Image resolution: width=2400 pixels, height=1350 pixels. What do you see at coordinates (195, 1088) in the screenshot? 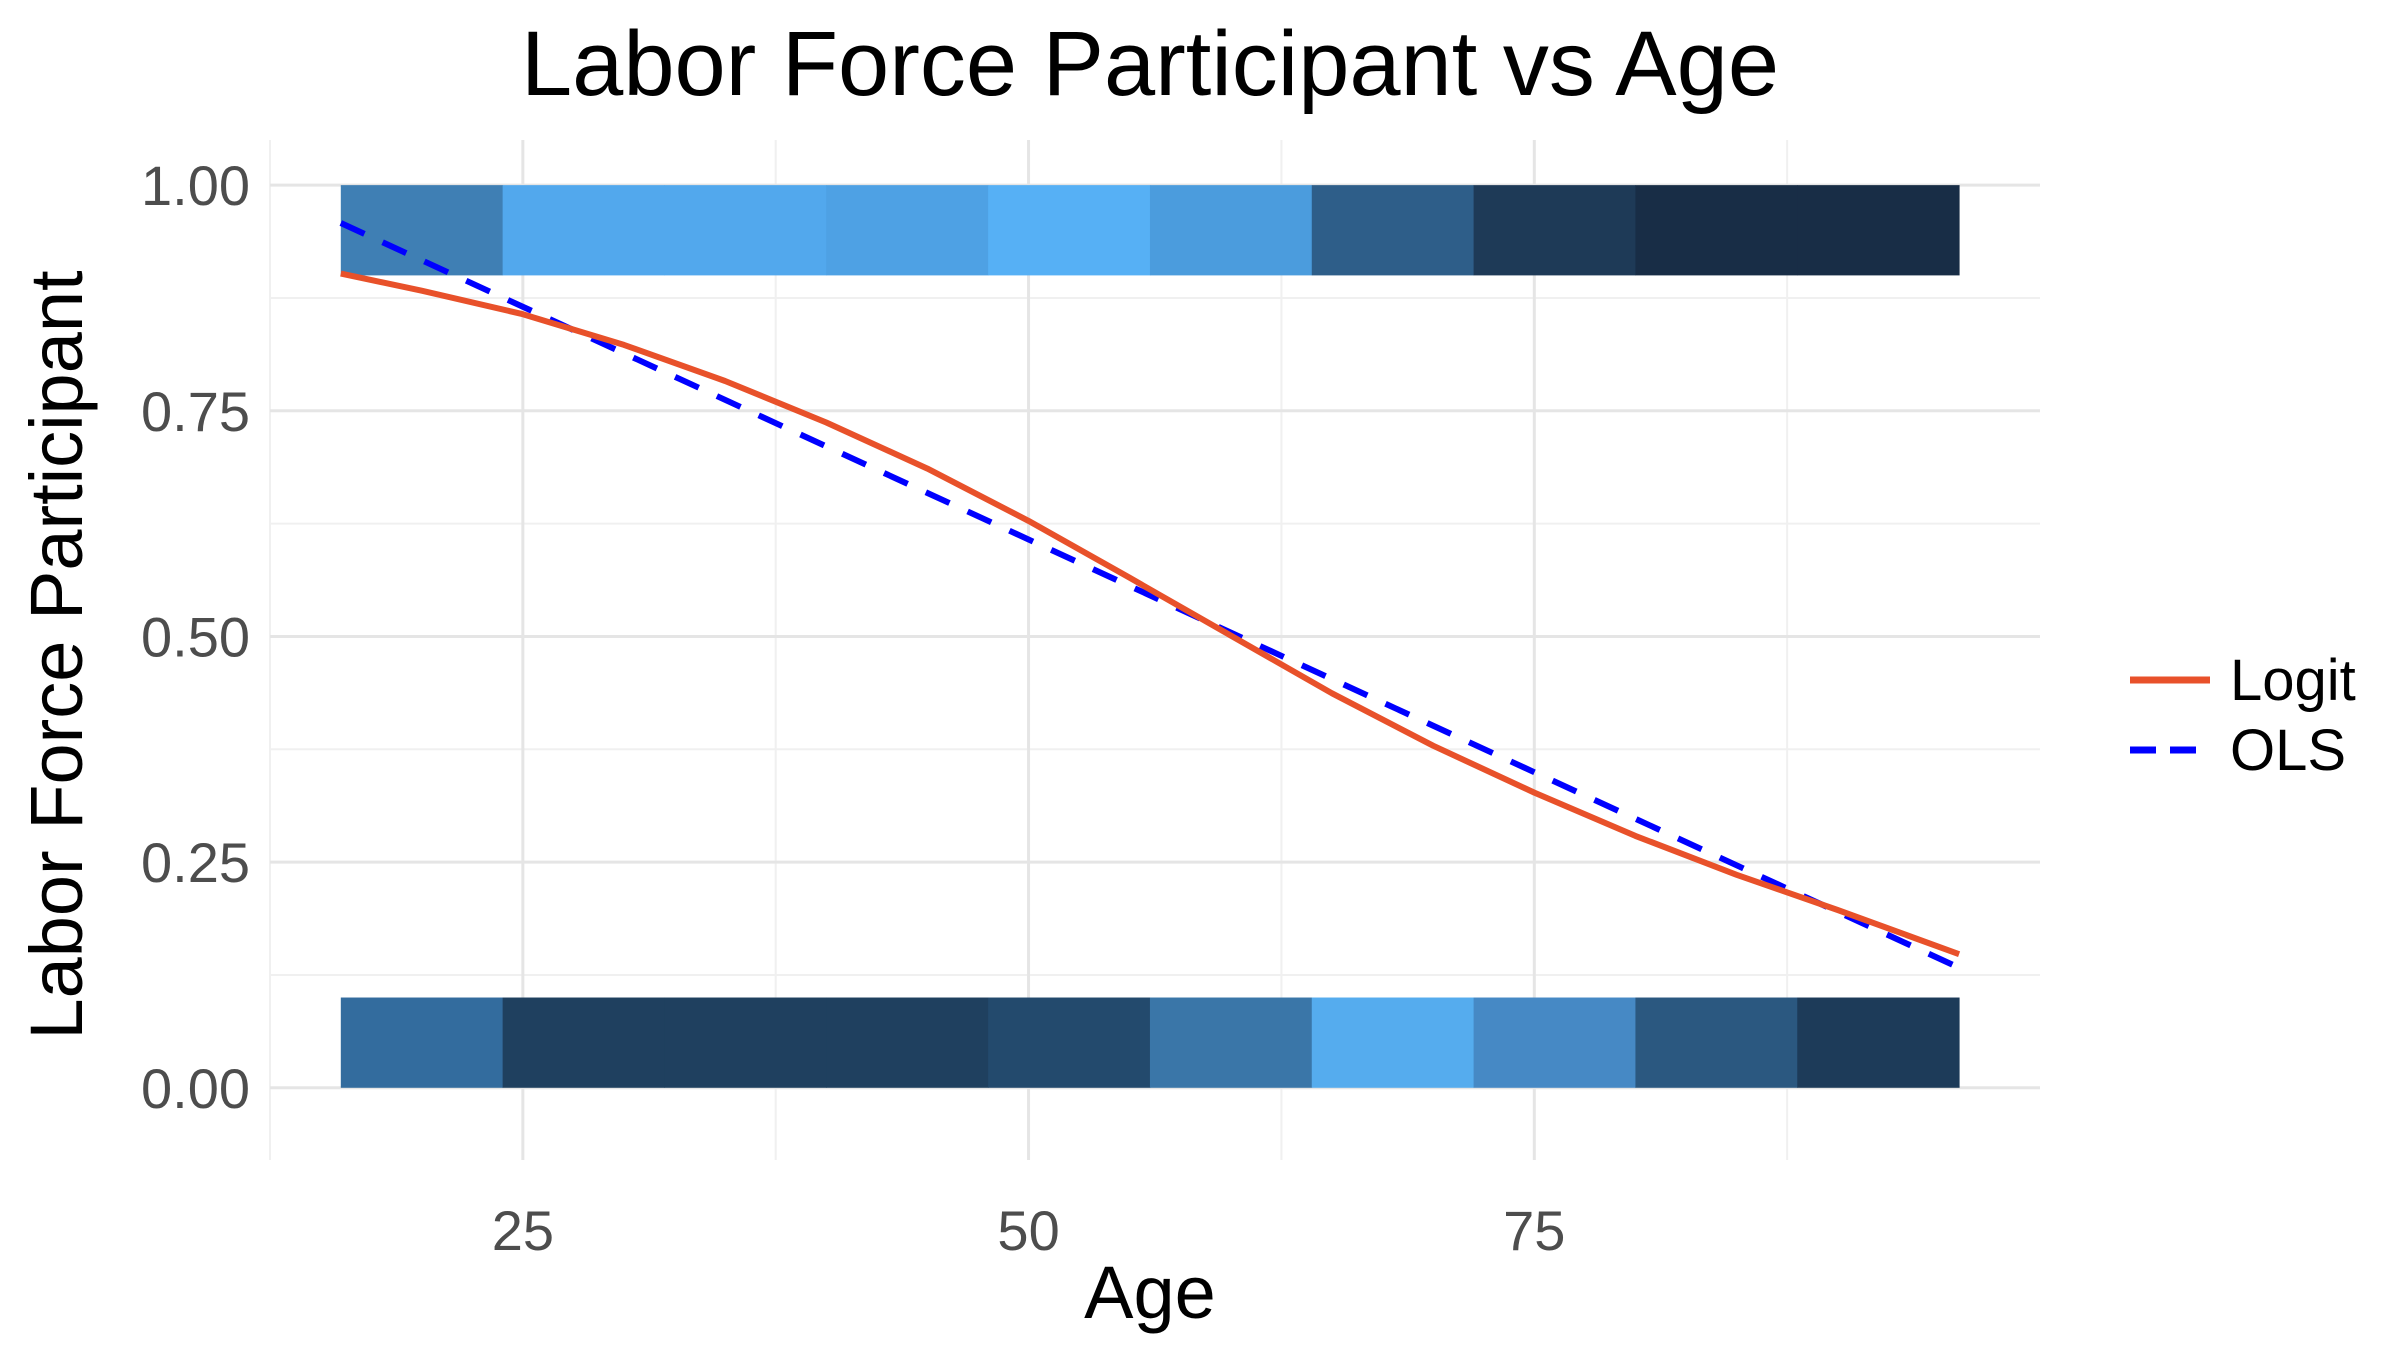
I see `y-tick-label: 0.00` at bounding box center [195, 1088].